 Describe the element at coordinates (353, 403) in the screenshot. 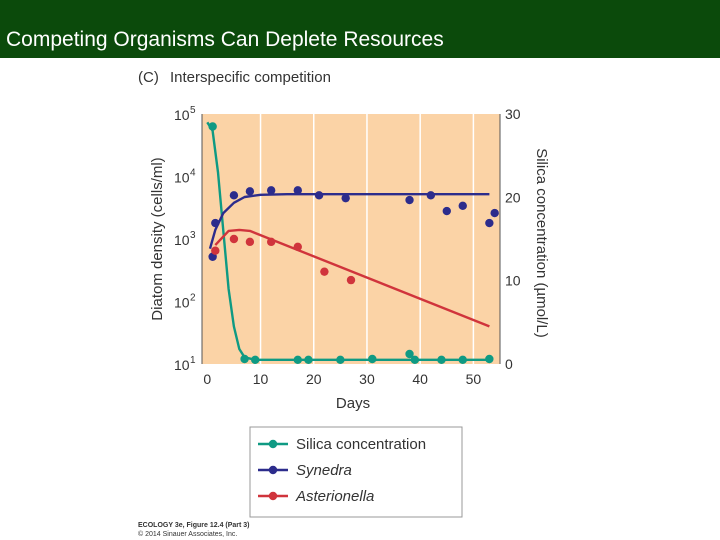

I see `x-axis-label: Days` at that location.